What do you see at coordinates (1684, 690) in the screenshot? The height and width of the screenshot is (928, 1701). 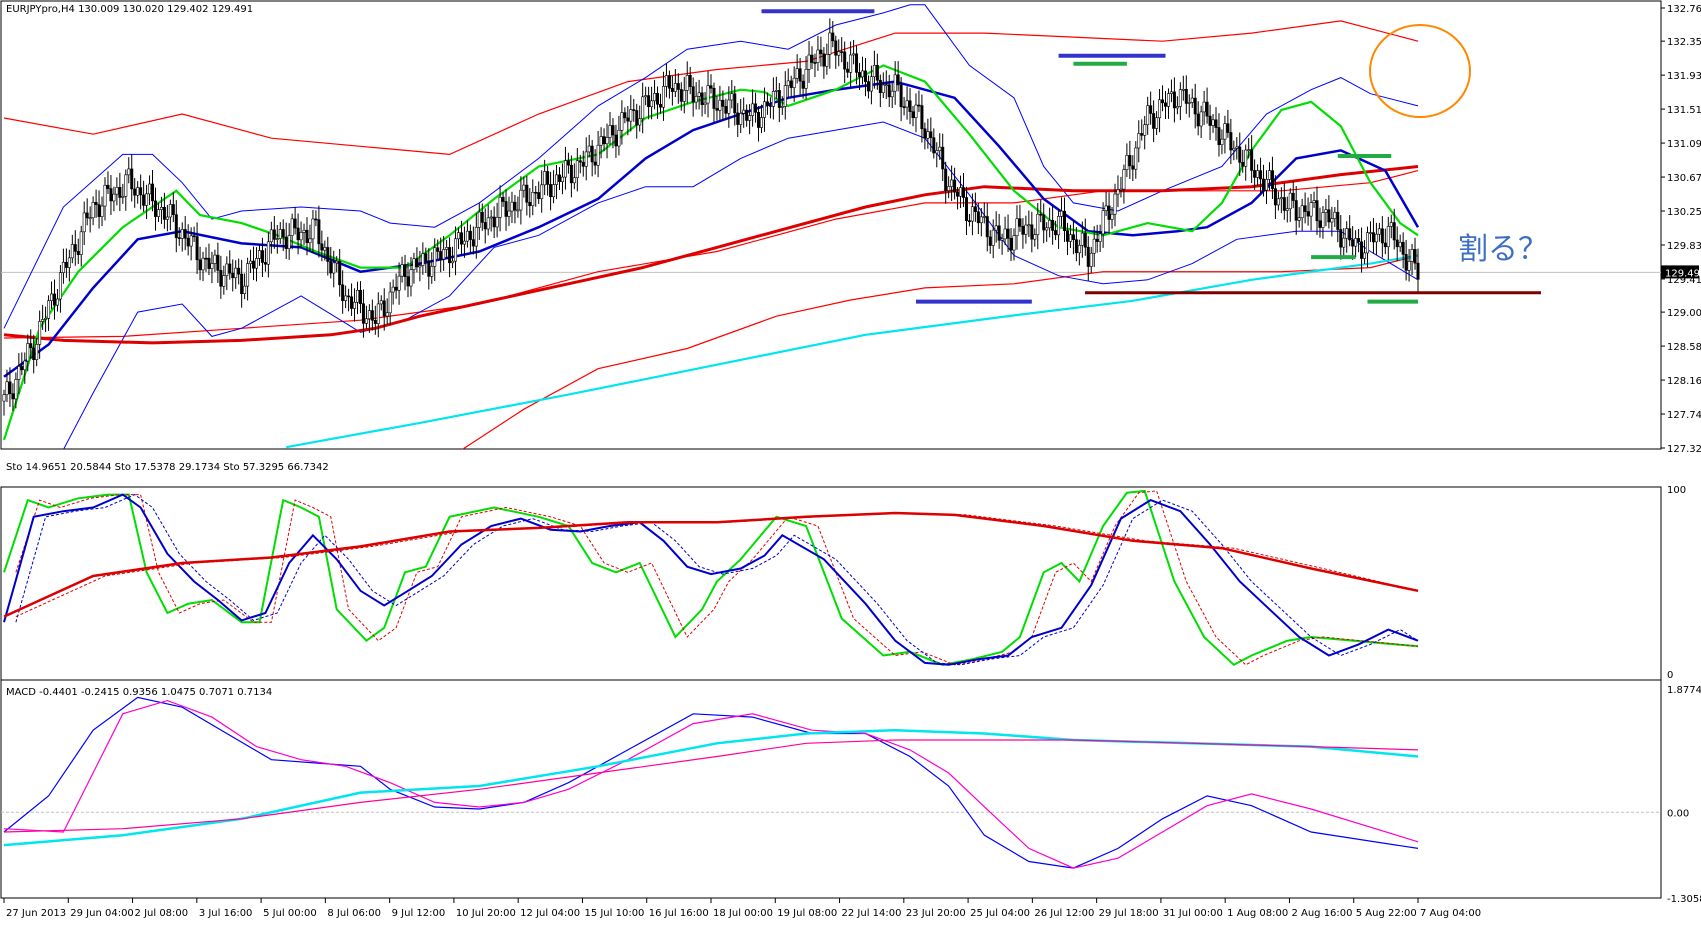 I see `y-tick-label: 1.8774` at bounding box center [1684, 690].